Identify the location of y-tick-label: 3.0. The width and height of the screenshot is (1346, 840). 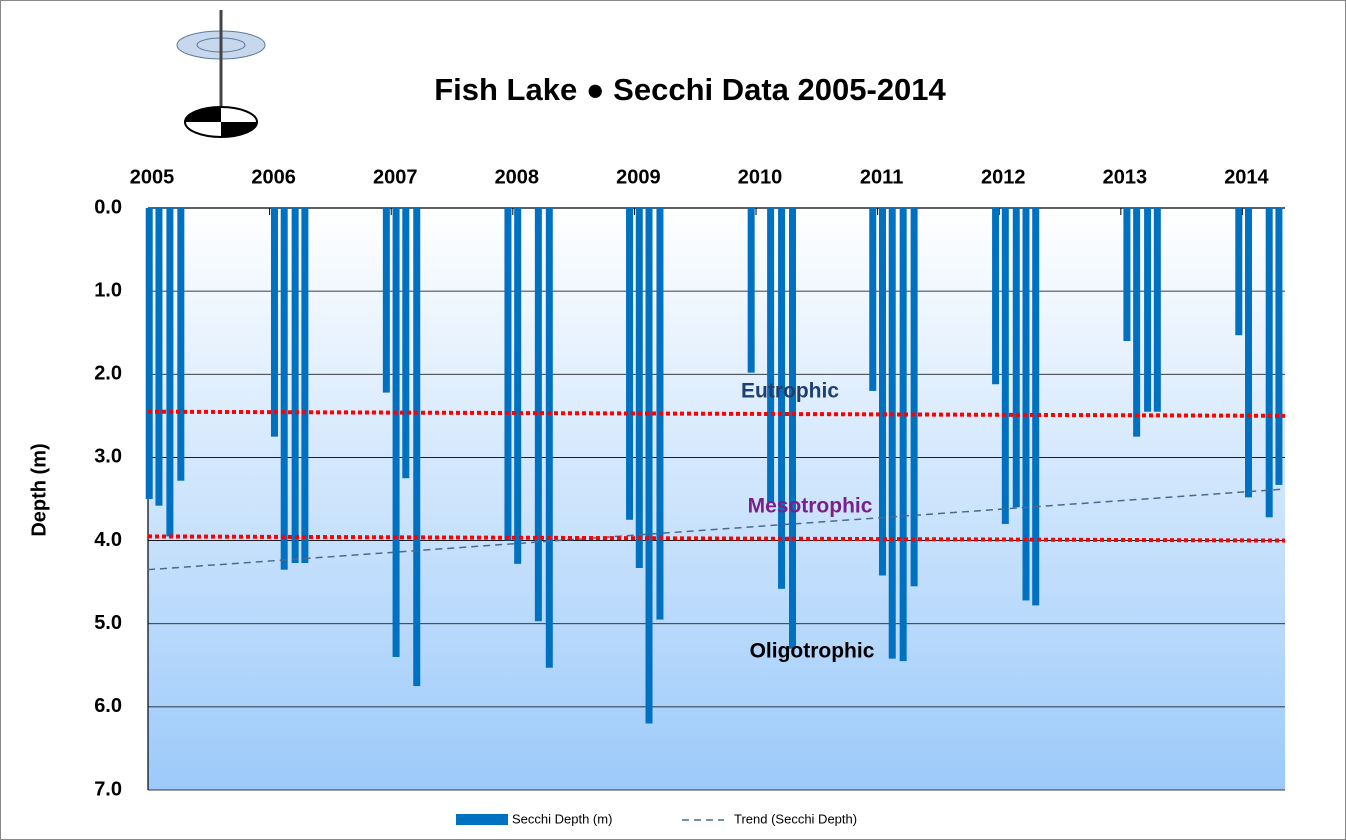
(108, 457).